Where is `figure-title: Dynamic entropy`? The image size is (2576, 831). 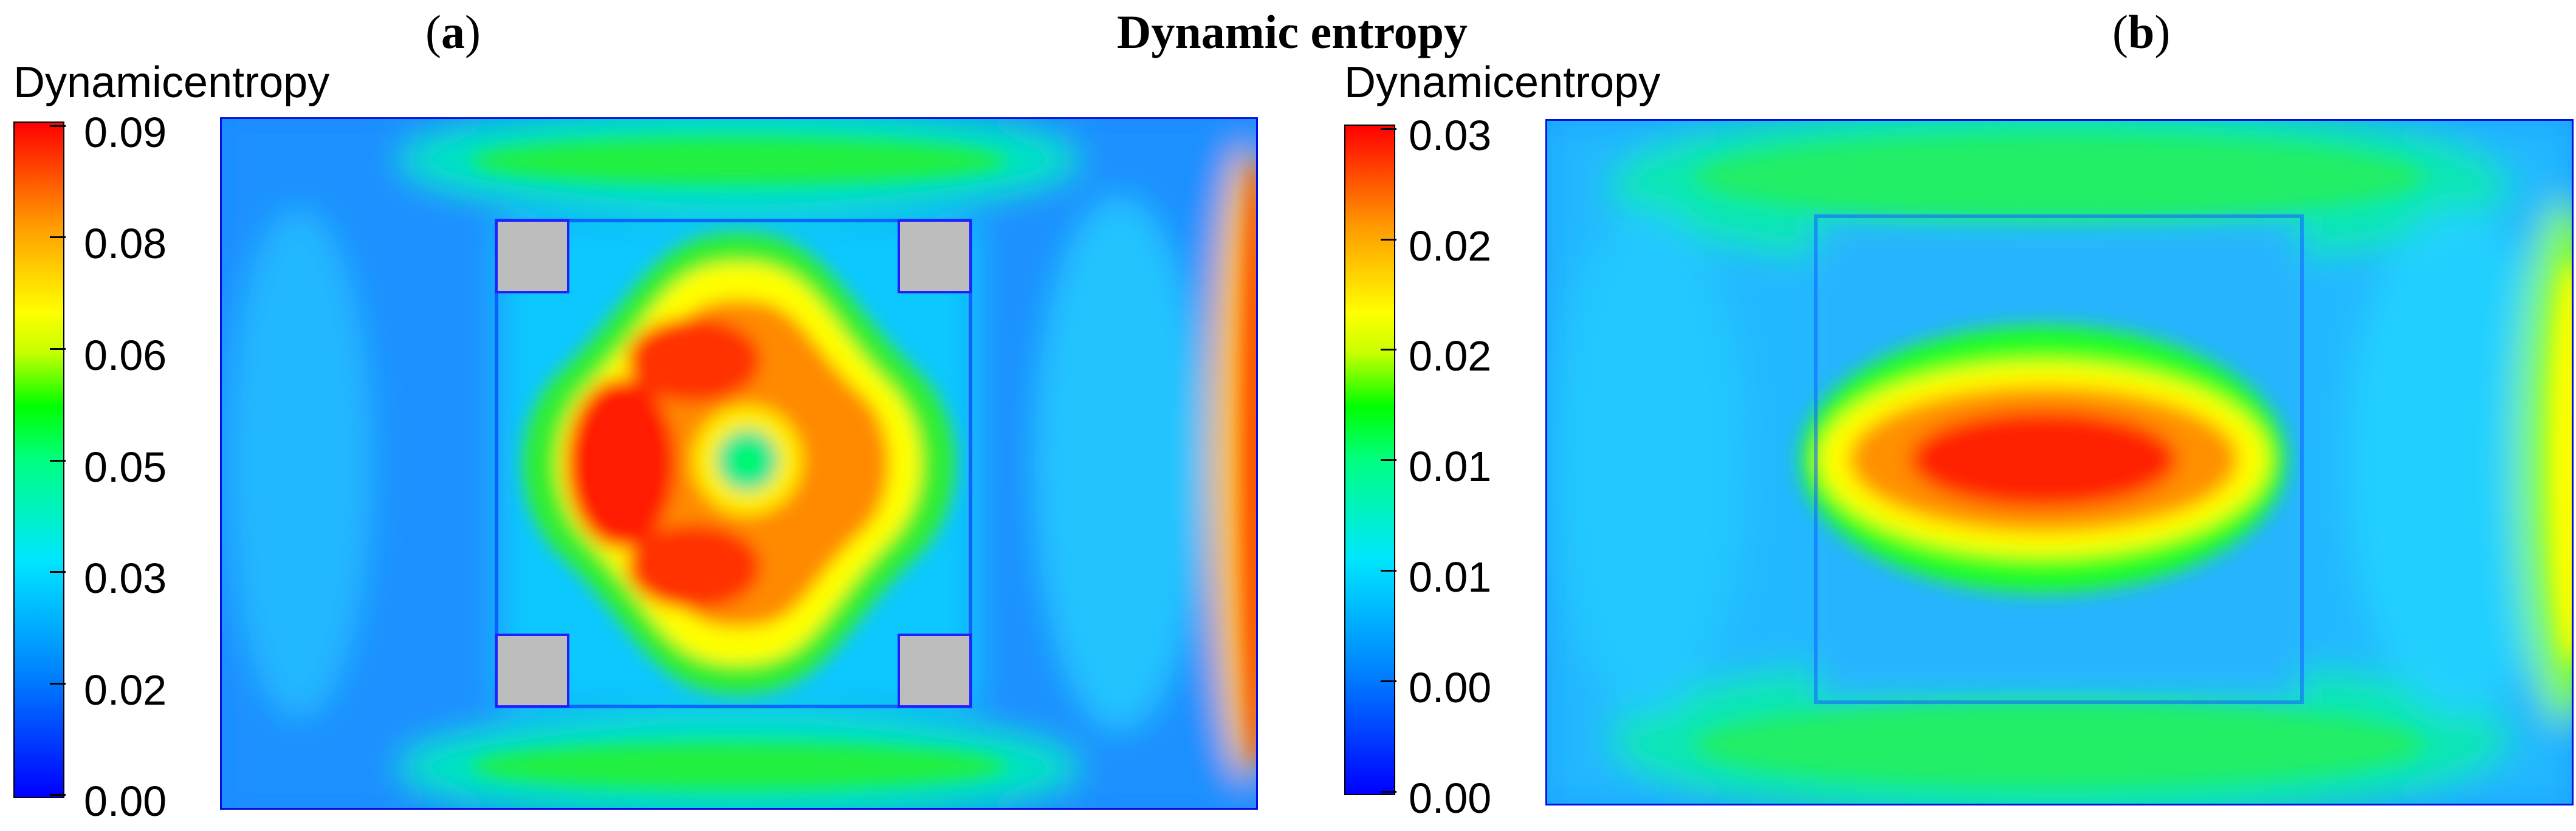
figure-title: Dynamic entropy is located at coordinates (1292, 31).